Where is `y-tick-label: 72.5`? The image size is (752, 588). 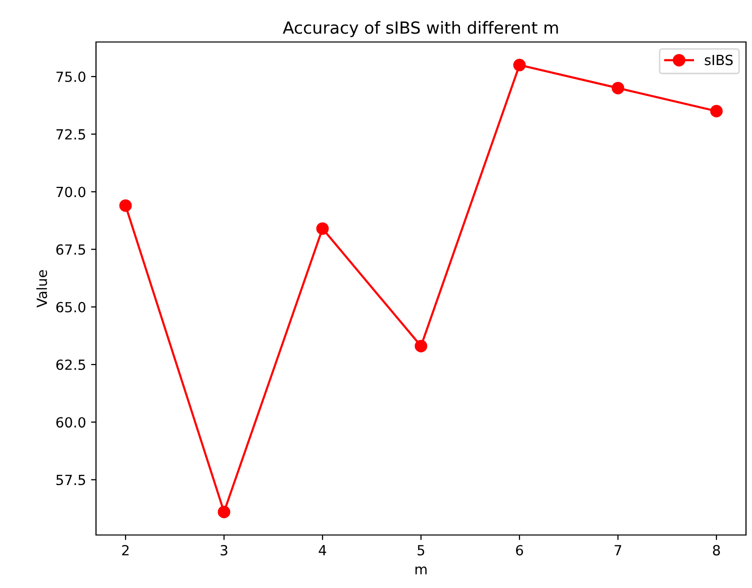 y-tick-label: 72.5 is located at coordinates (71, 134).